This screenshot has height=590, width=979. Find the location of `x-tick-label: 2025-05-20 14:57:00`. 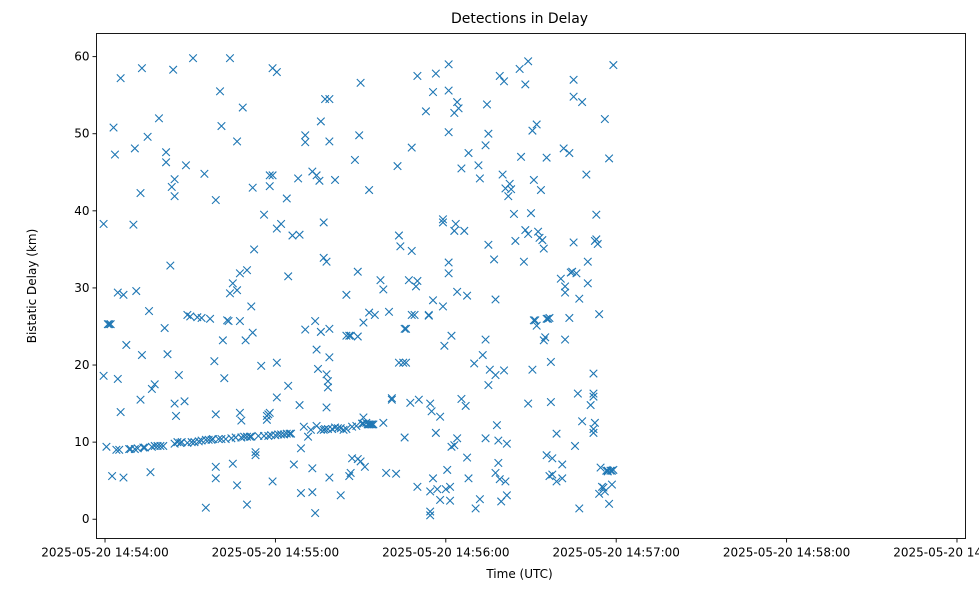

x-tick-label: 2025-05-20 14:57:00 is located at coordinates (615, 553).